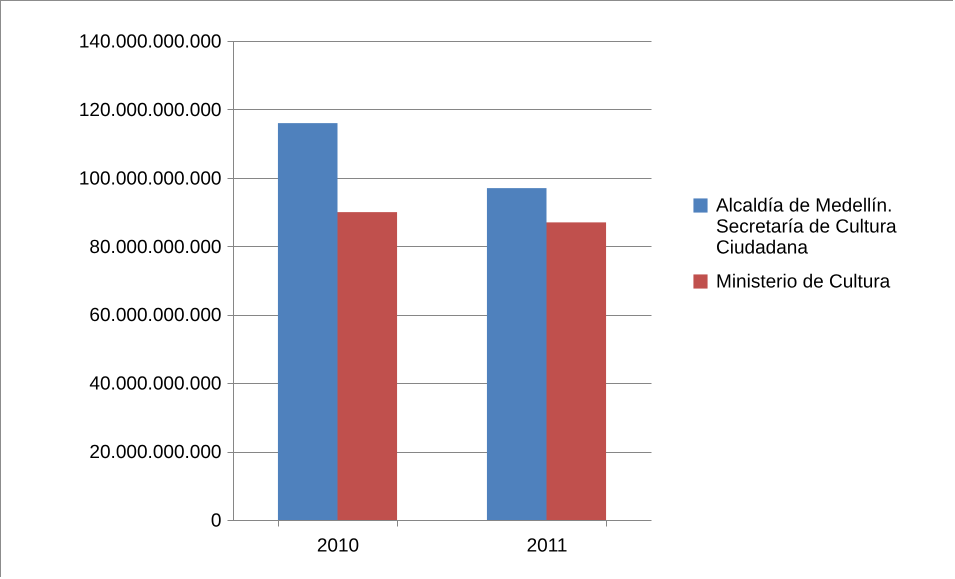 This screenshot has height=579, width=955. Describe the element at coordinates (150, 110) in the screenshot. I see `y-tick-label: 120.000.000.000` at that location.